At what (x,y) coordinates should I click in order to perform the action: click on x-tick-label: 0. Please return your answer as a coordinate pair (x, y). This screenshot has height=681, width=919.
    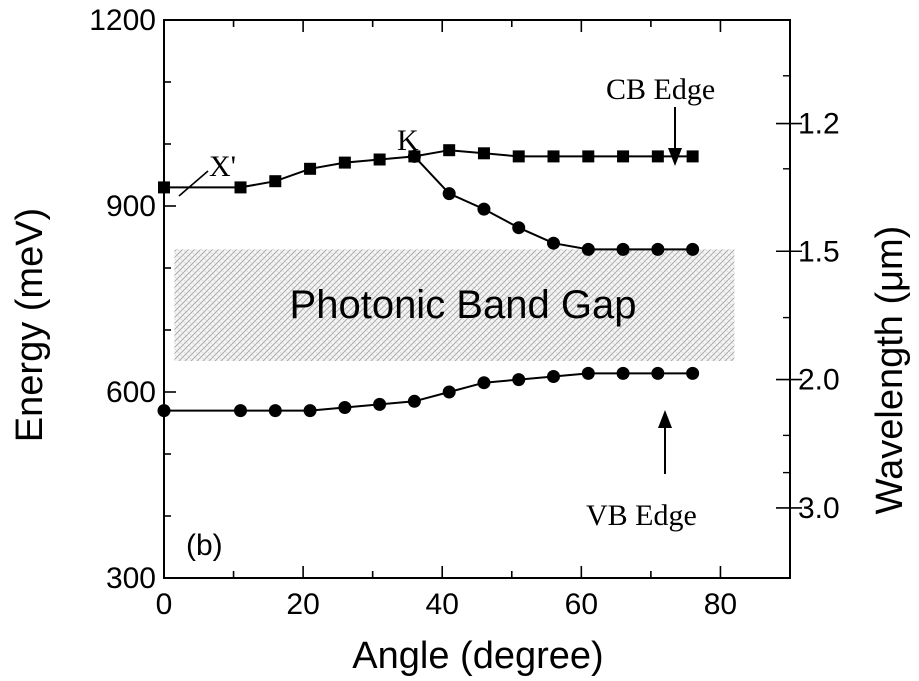
    Looking at the image, I should click on (164, 604).